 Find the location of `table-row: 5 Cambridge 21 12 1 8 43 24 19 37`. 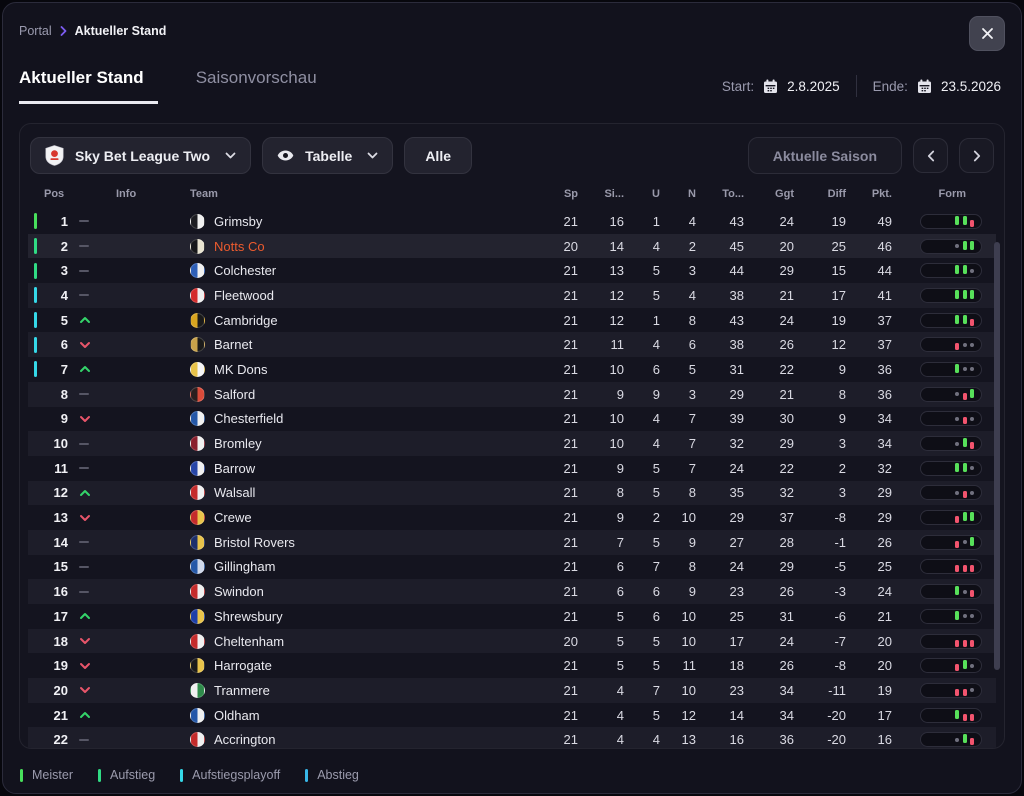

table-row: 5 Cambridge 21 12 1 8 43 24 19 37 is located at coordinates (512, 320).